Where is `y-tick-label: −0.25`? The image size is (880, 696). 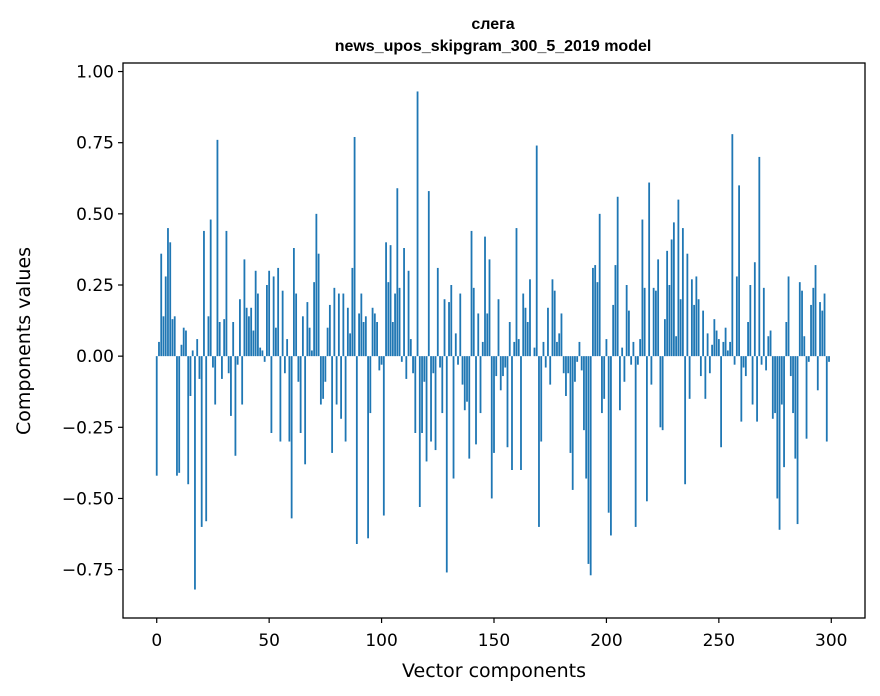
y-tick-label: −0.25 is located at coordinates (88, 428).